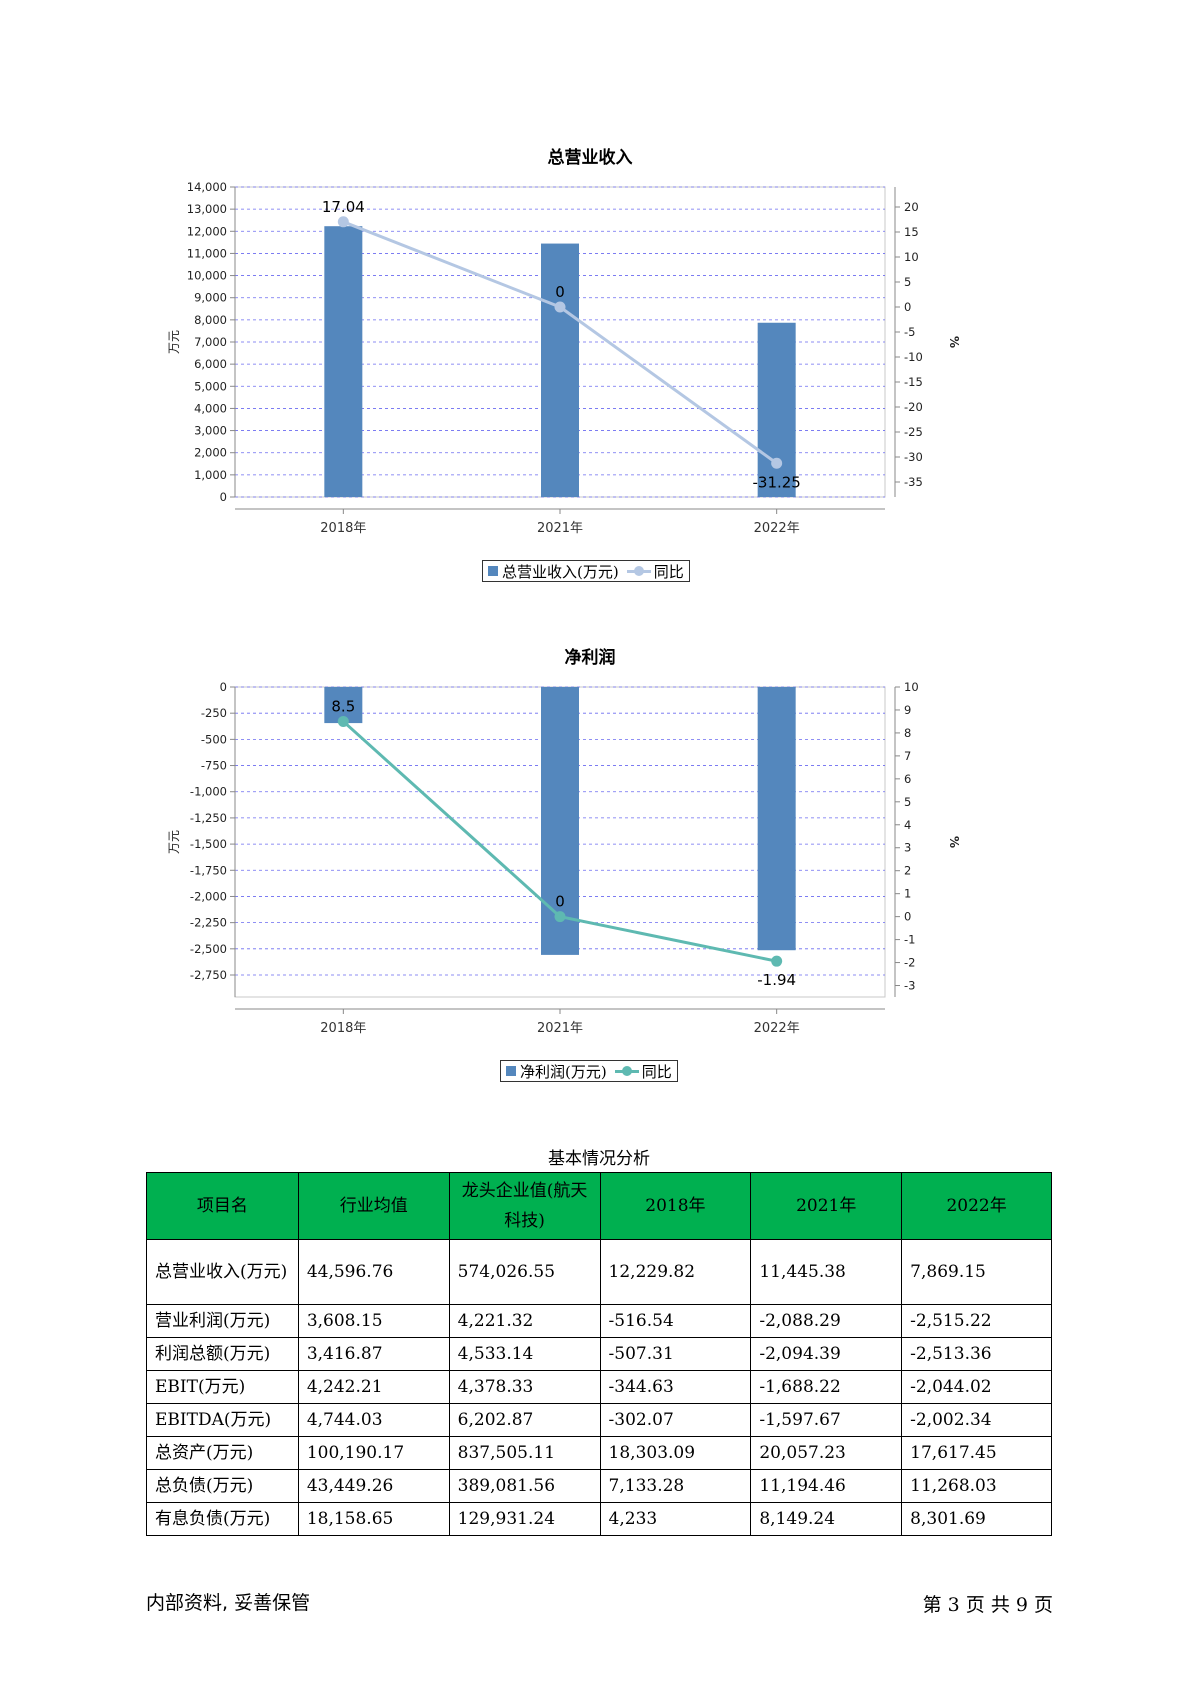 The image size is (1191, 1684). Describe the element at coordinates (373, 1453) in the screenshot. I see `value-cell: 100,190.17` at that location.